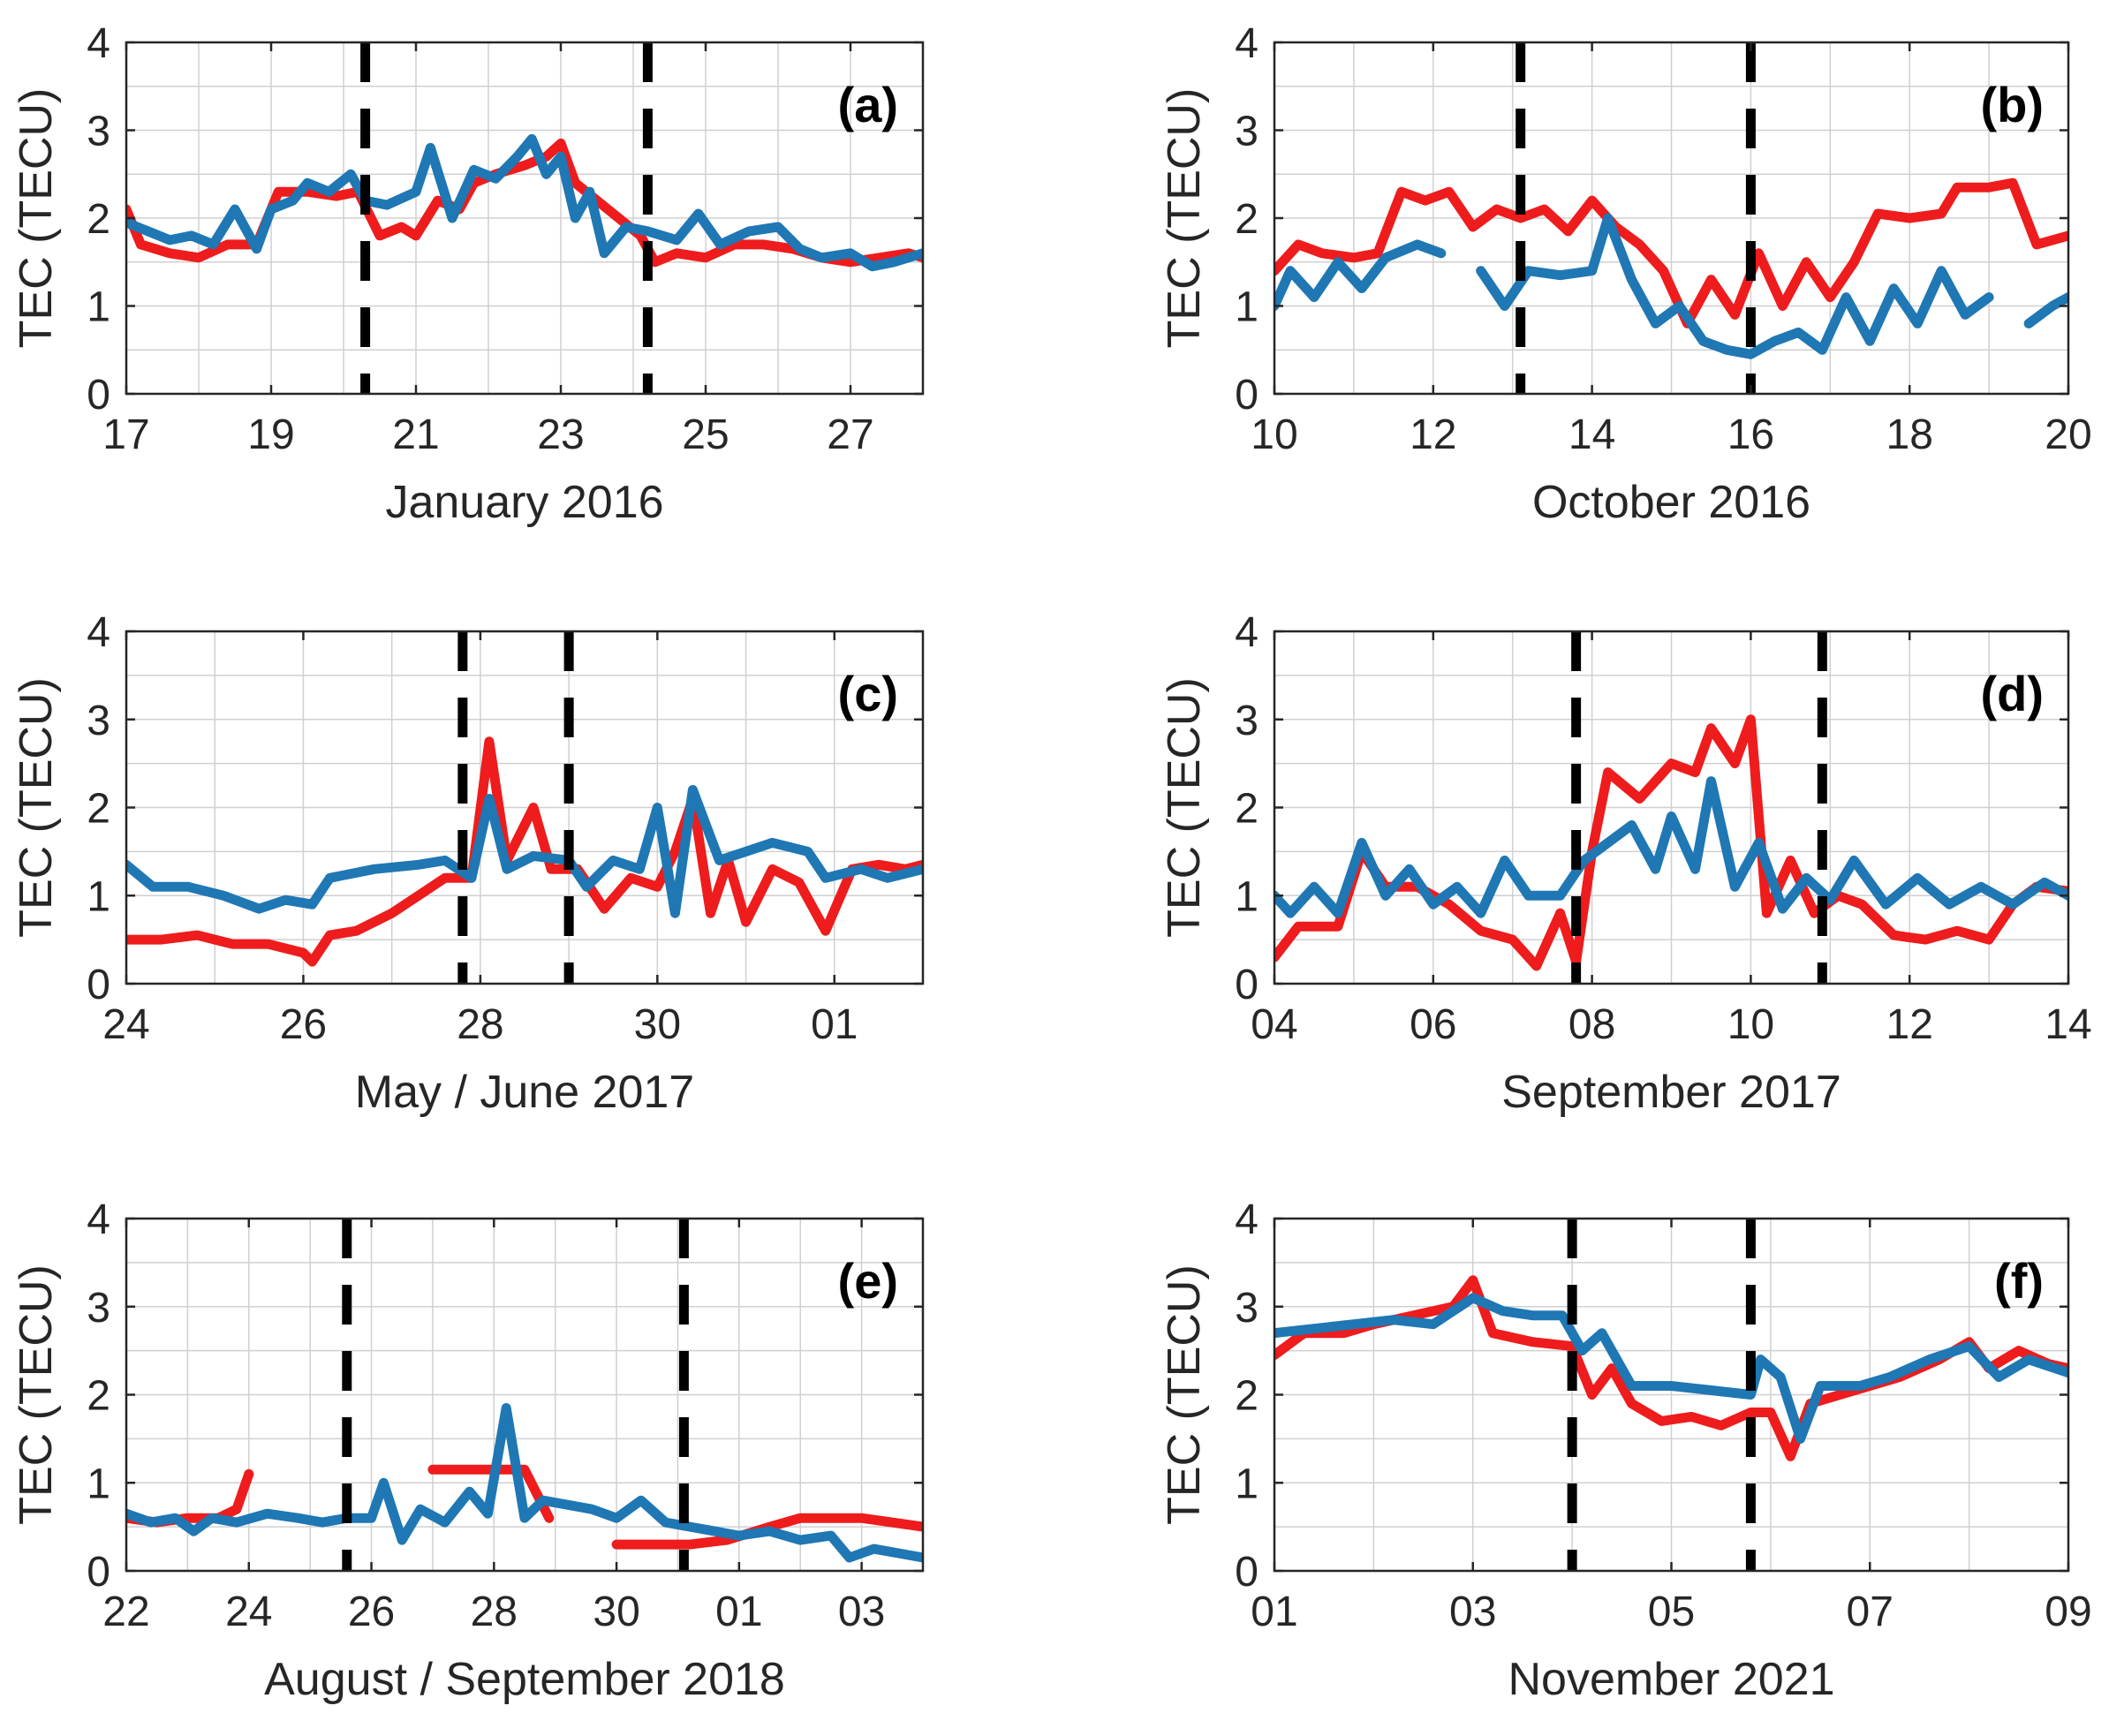 This screenshot has height=1736, width=2109. Describe the element at coordinates (524, 502) in the screenshot. I see `x-axis-label: January 2016` at that location.